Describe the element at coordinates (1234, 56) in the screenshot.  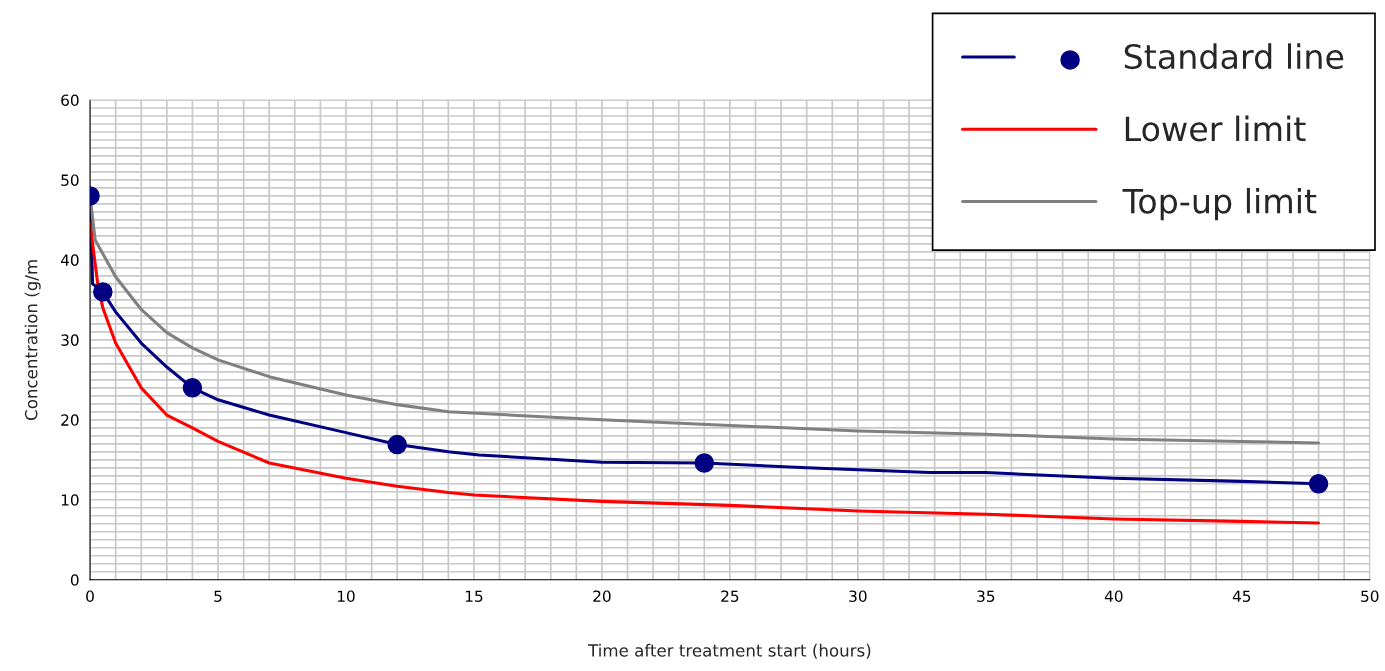
I see `legend-label: Standard line` at that location.